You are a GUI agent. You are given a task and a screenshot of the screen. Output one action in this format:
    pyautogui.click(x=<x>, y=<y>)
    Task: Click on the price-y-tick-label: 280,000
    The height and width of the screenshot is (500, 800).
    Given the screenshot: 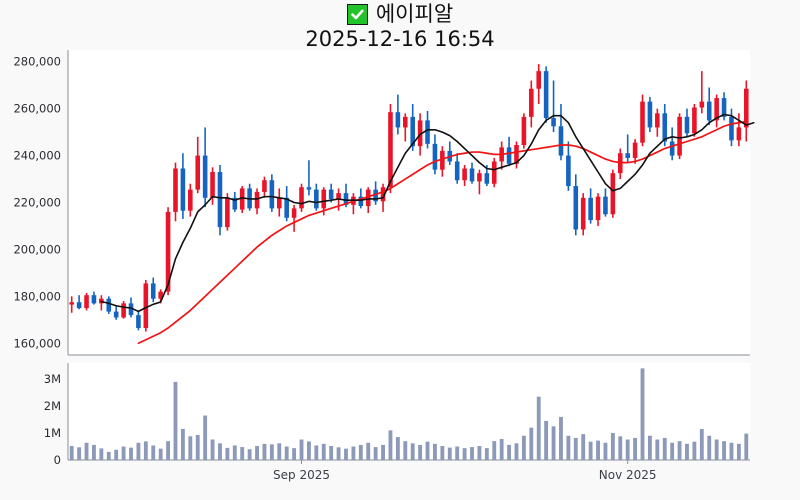 What is the action you would take?
    pyautogui.click(x=37, y=62)
    